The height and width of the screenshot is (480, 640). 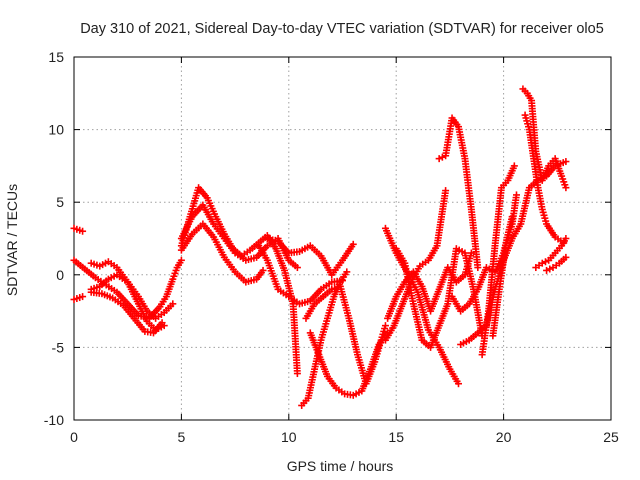 I want to click on y-tick-label: 0, so click(x=60, y=275).